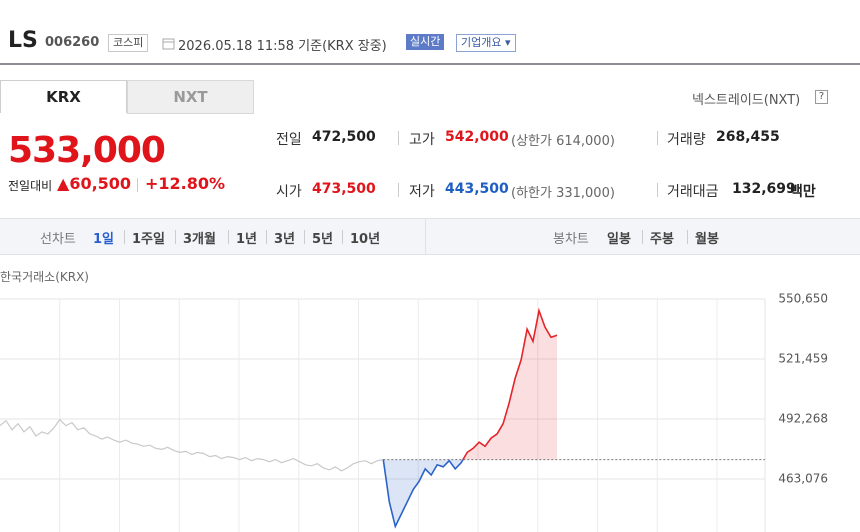 The width and height of the screenshot is (860, 532). What do you see at coordinates (190, 97) in the screenshot?
I see `tab-nxt: NXT` at bounding box center [190, 97].